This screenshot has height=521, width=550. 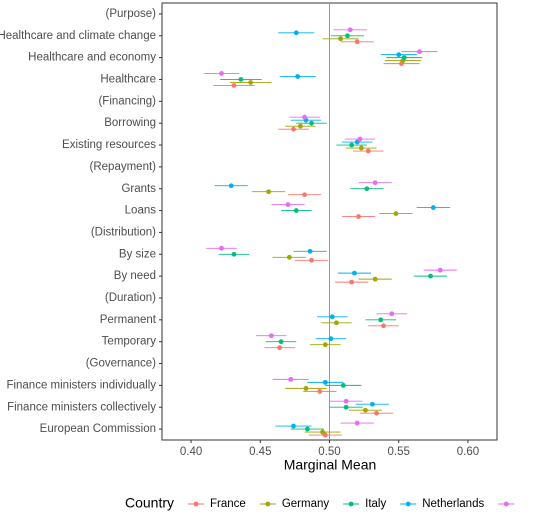 What do you see at coordinates (127, 101) in the screenshot?
I see `y-tick-label: (Financing)` at bounding box center [127, 101].